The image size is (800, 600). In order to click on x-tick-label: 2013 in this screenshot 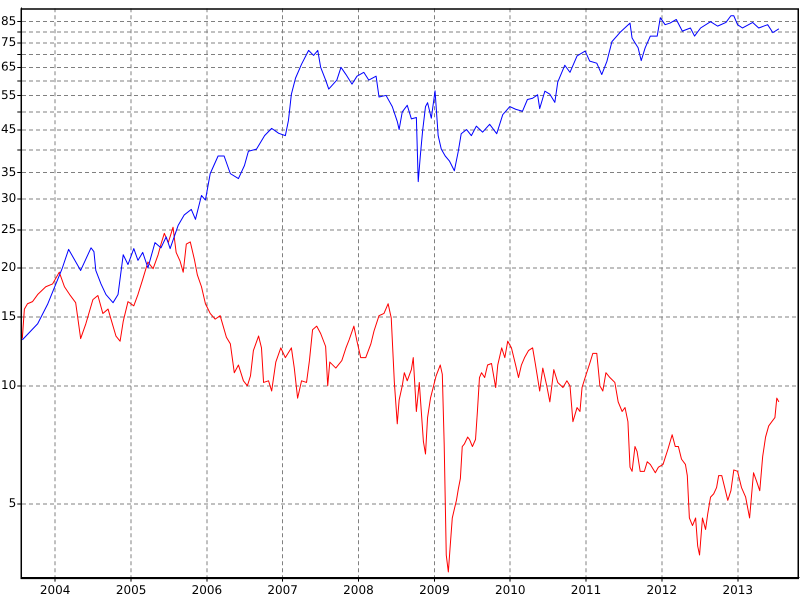, I will do `click(738, 589)`.